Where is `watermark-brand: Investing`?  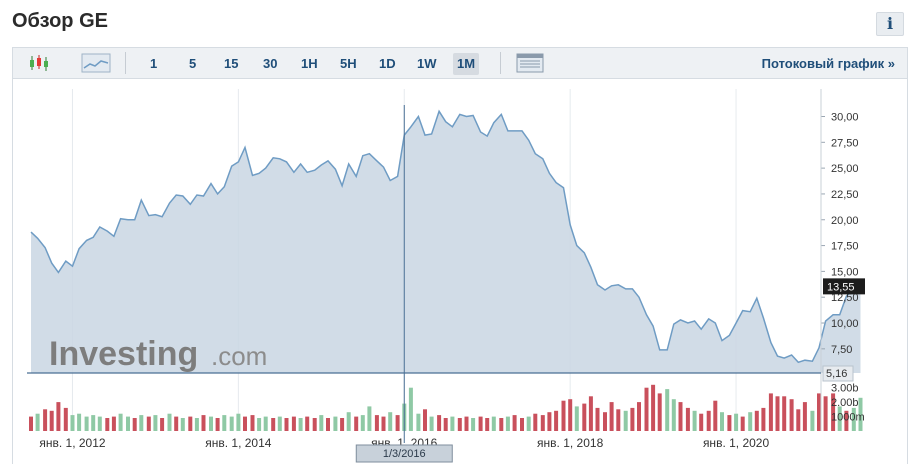 watermark-brand: Investing is located at coordinates (123, 354).